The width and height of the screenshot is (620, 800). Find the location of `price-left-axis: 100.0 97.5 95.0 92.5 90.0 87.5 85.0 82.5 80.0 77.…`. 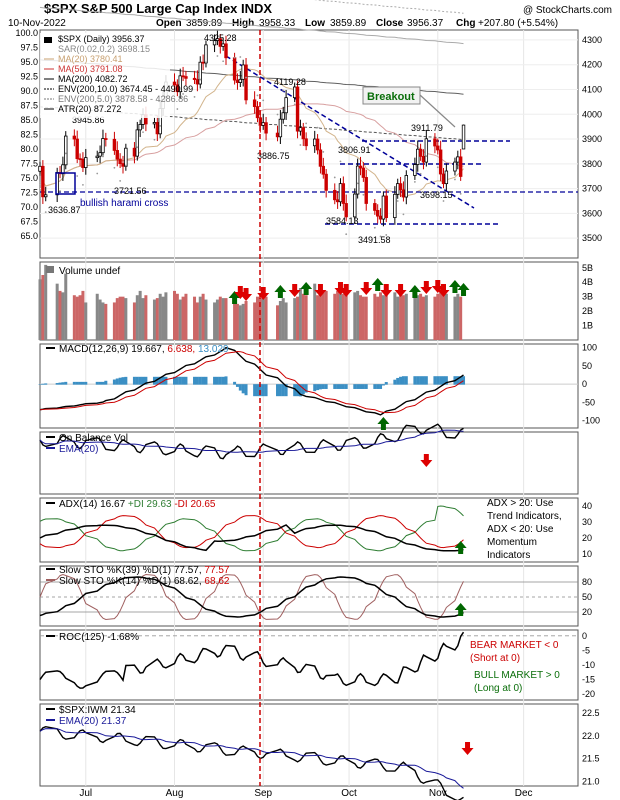

price-left-axis: 100.0 97.5 95.0 92.5 90.0 87.5 85.0 82.5 80.0 77.… is located at coordinates (26, 134).